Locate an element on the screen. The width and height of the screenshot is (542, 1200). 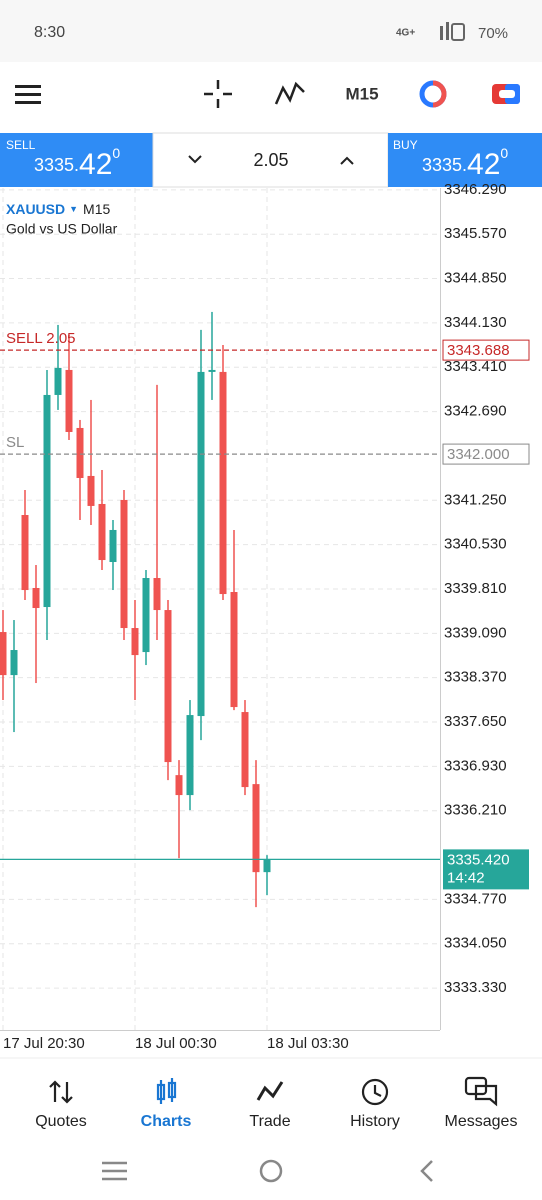
y-tick-label: 3342.690 is located at coordinates (475, 411).